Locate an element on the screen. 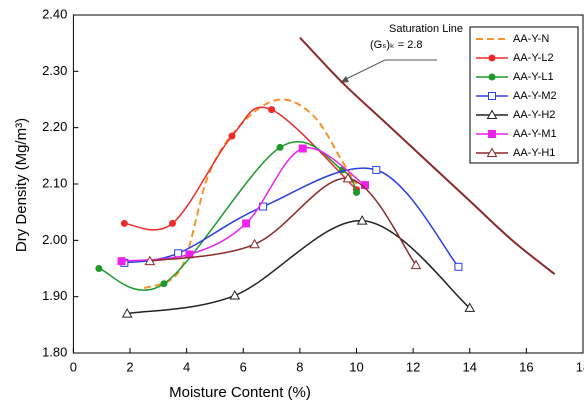 Image resolution: width=584 pixels, height=403 pixels. annotation-arrow is located at coordinates (364, 70).